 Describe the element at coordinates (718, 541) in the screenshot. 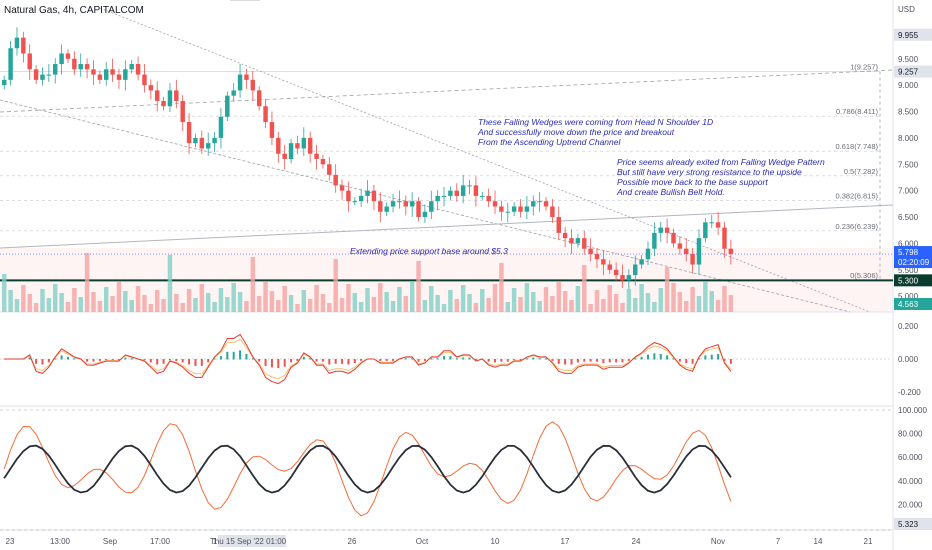

I see `time-tick-label: Nov` at that location.